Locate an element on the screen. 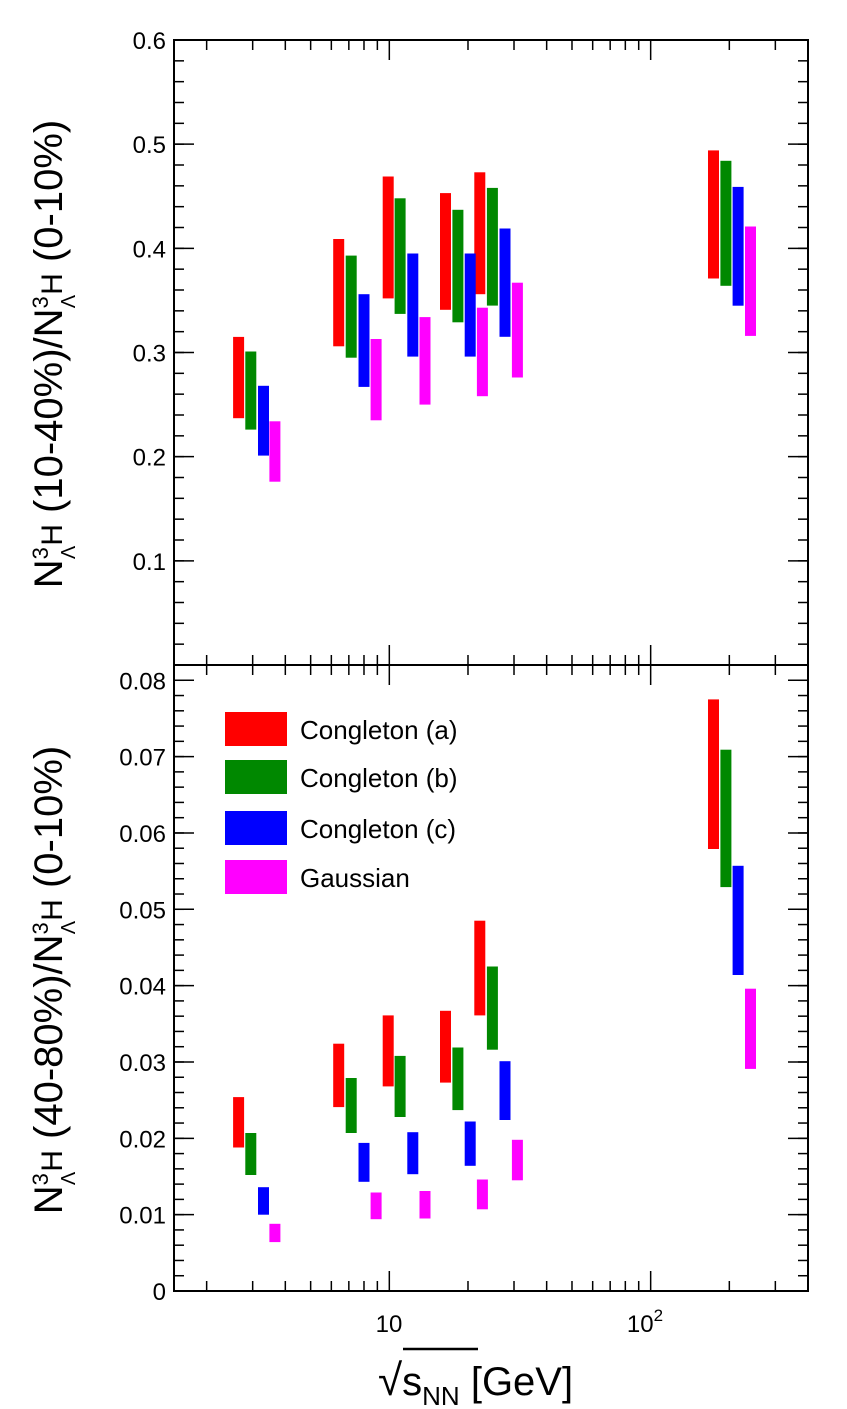 The height and width of the screenshot is (1409, 847). legend-label-congleton-a: Congleton (a) is located at coordinates (379, 730).